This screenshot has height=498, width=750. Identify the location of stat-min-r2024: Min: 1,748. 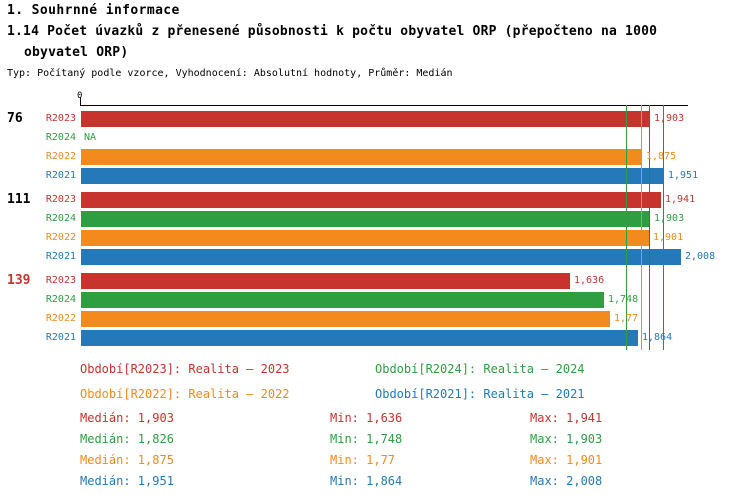
(366, 439).